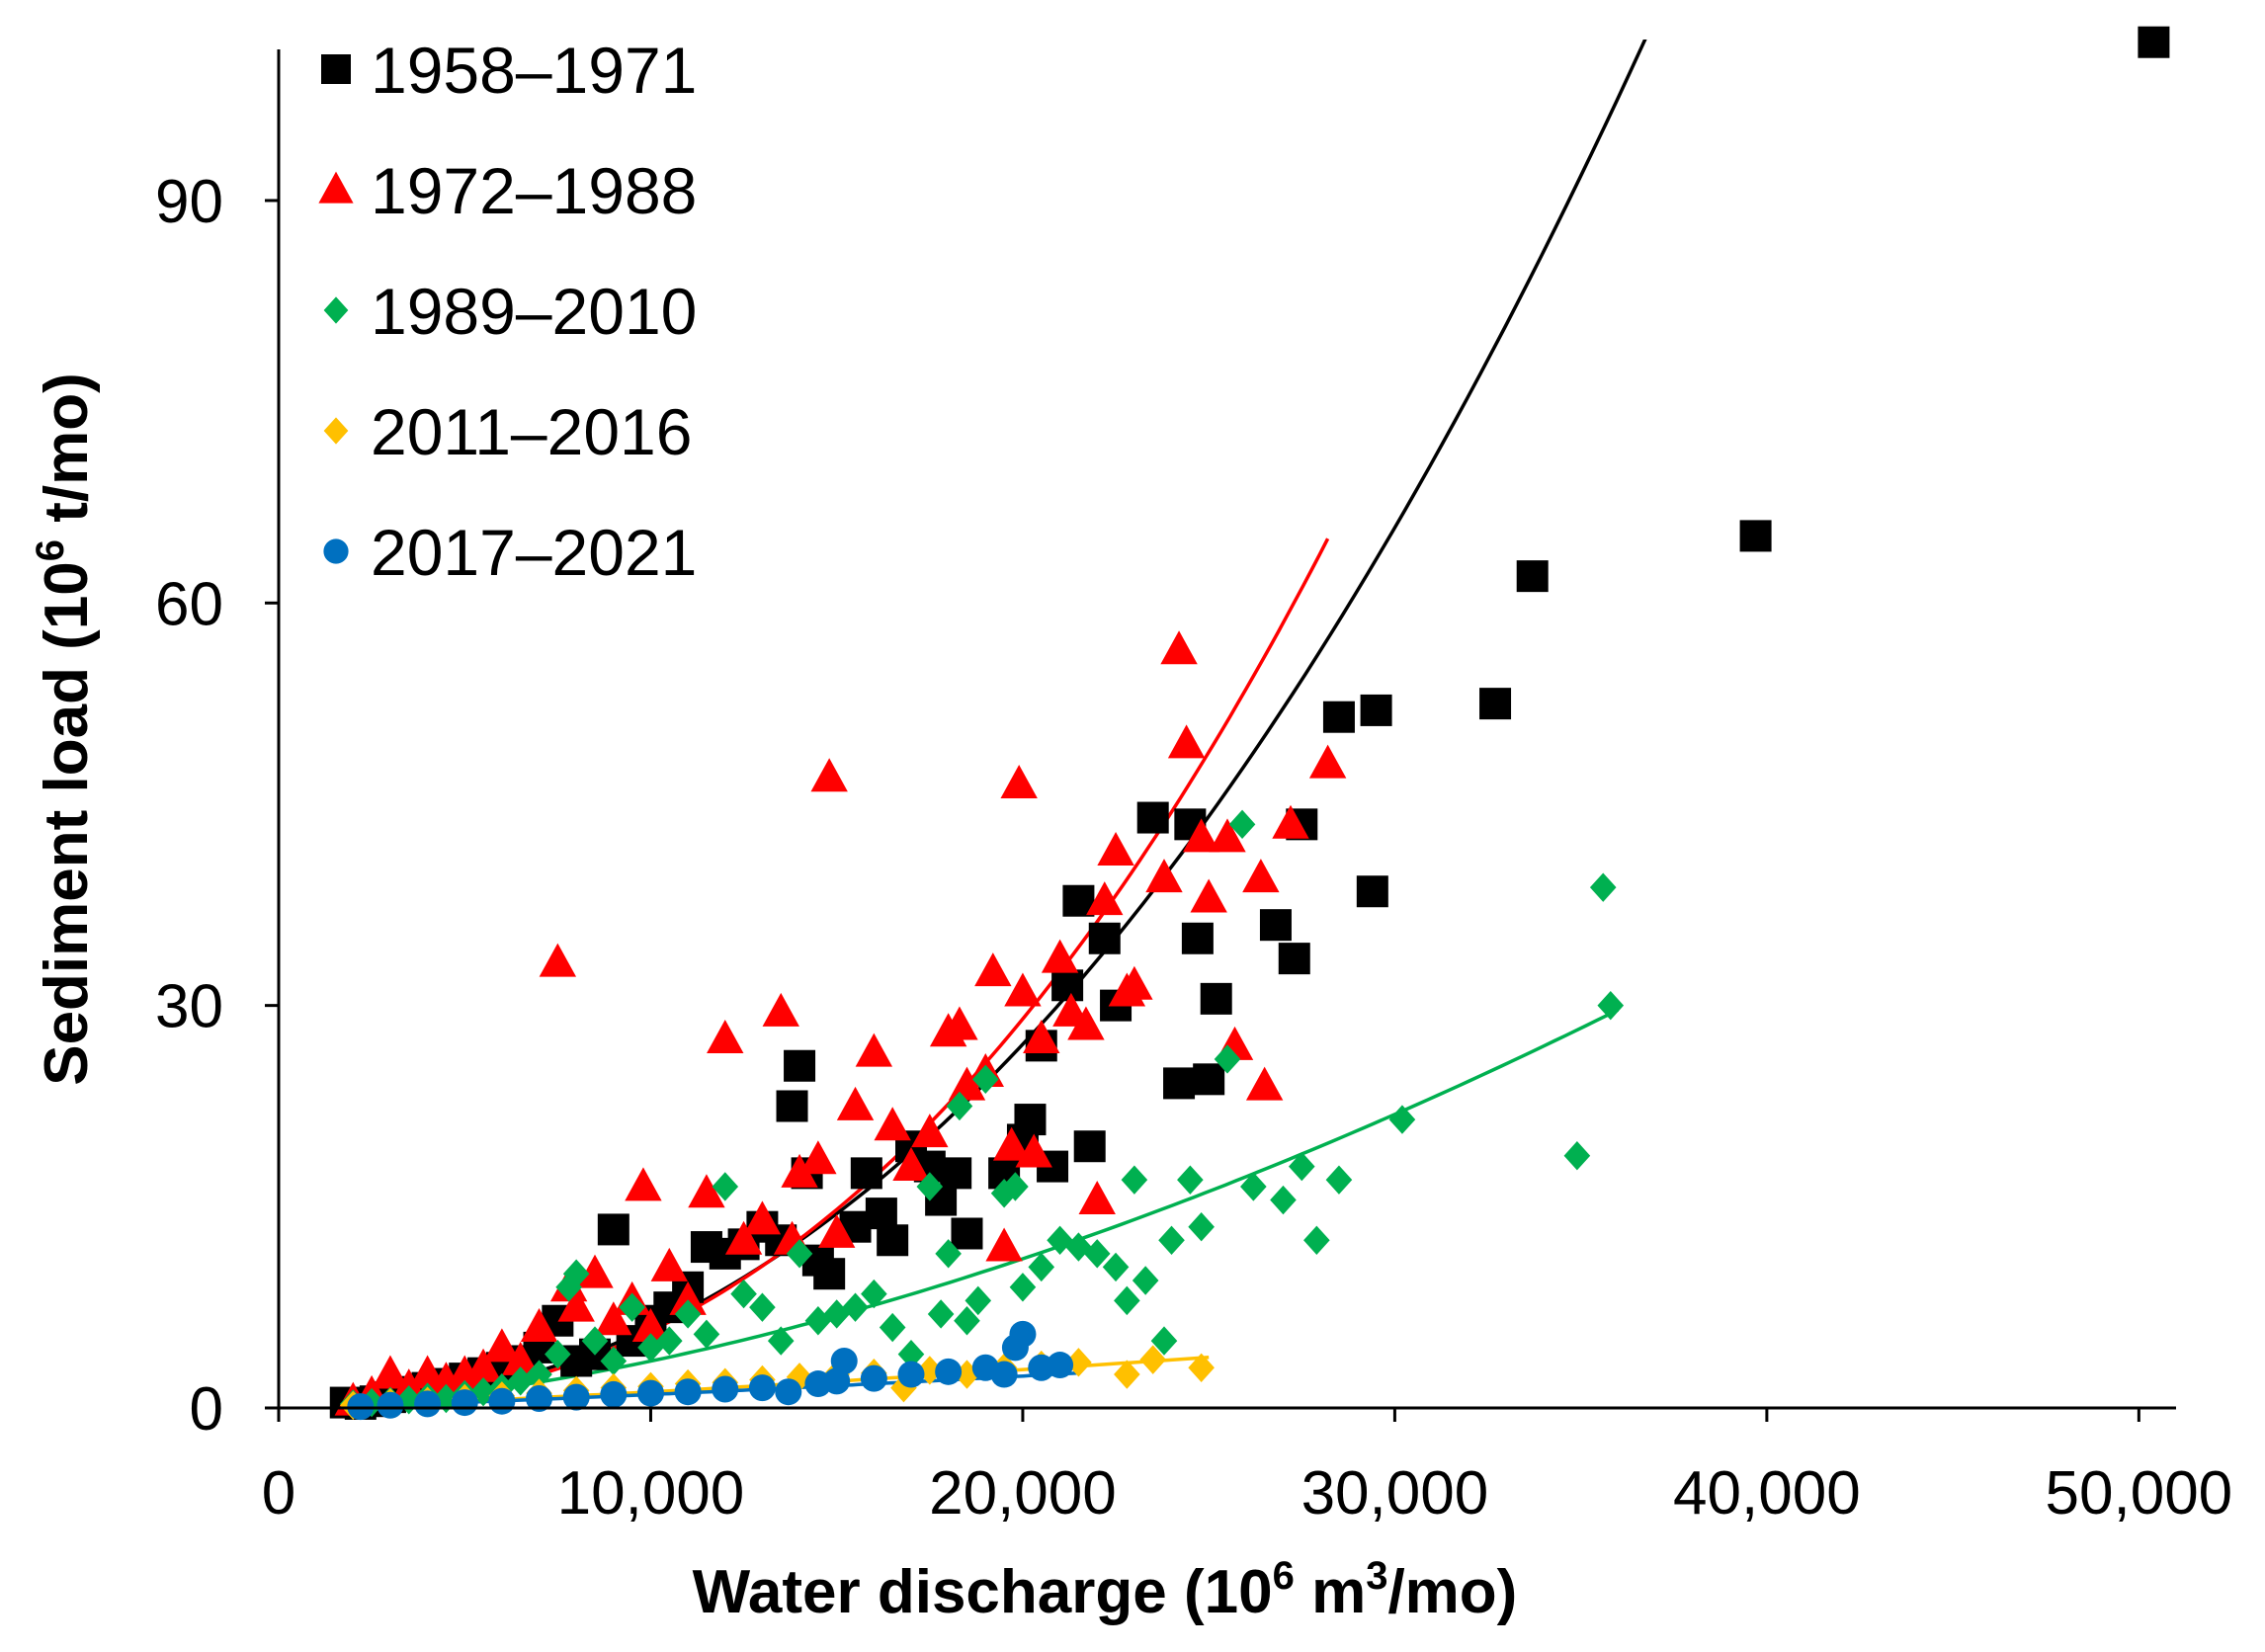  Describe the element at coordinates (510, 552) in the screenshot. I see `legend-entry: 2017–2021` at that location.